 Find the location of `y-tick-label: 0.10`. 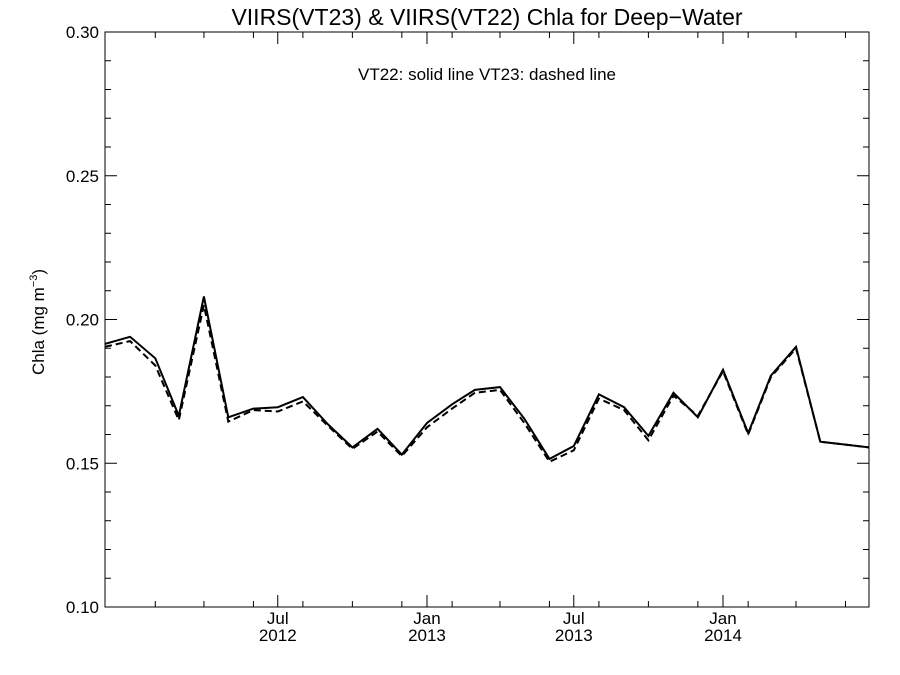

y-tick-label: 0.10 is located at coordinates (82, 607).